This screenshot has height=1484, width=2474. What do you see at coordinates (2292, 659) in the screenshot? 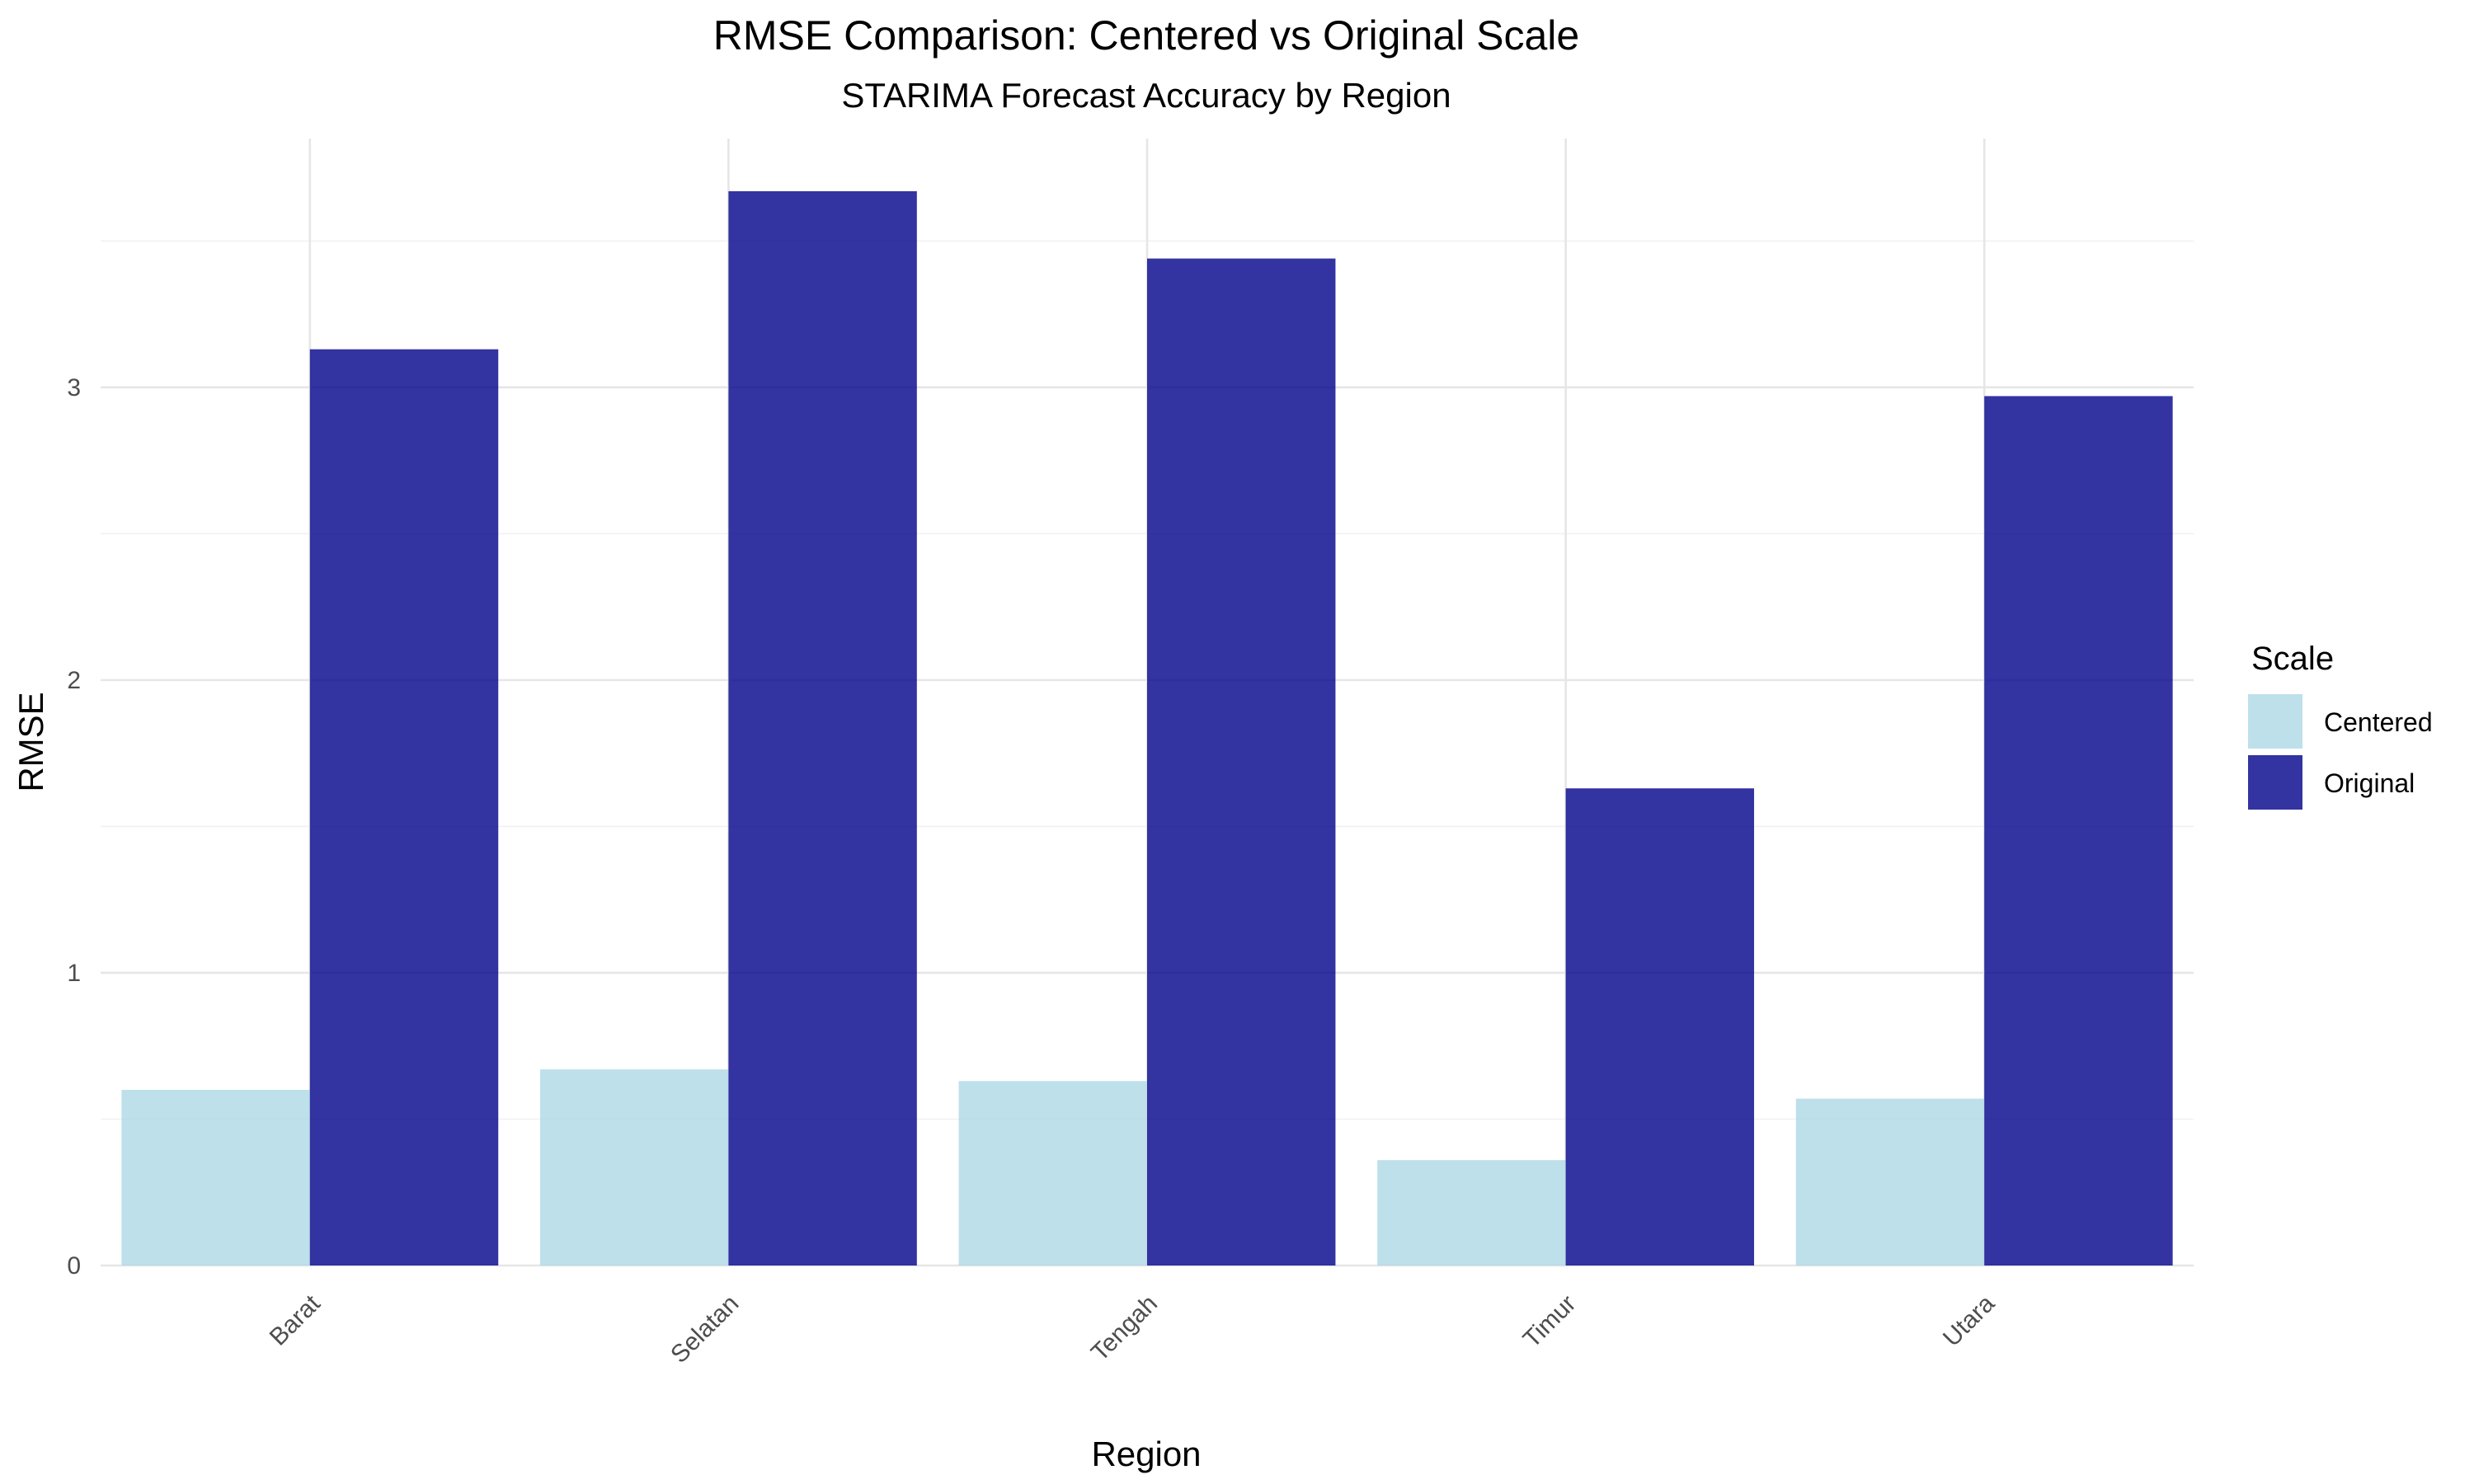
I see `legend-title: Scale` at bounding box center [2292, 659].